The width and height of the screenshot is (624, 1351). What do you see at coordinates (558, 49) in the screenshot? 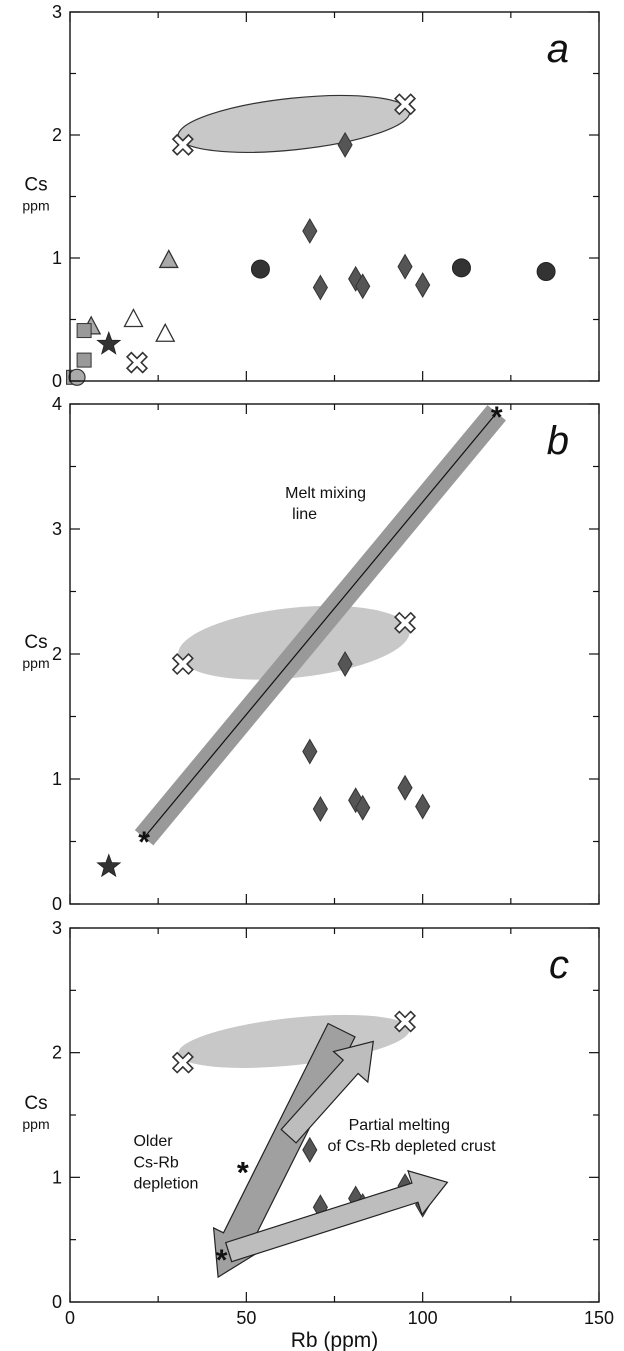
I see `panel-letter: a` at bounding box center [558, 49].